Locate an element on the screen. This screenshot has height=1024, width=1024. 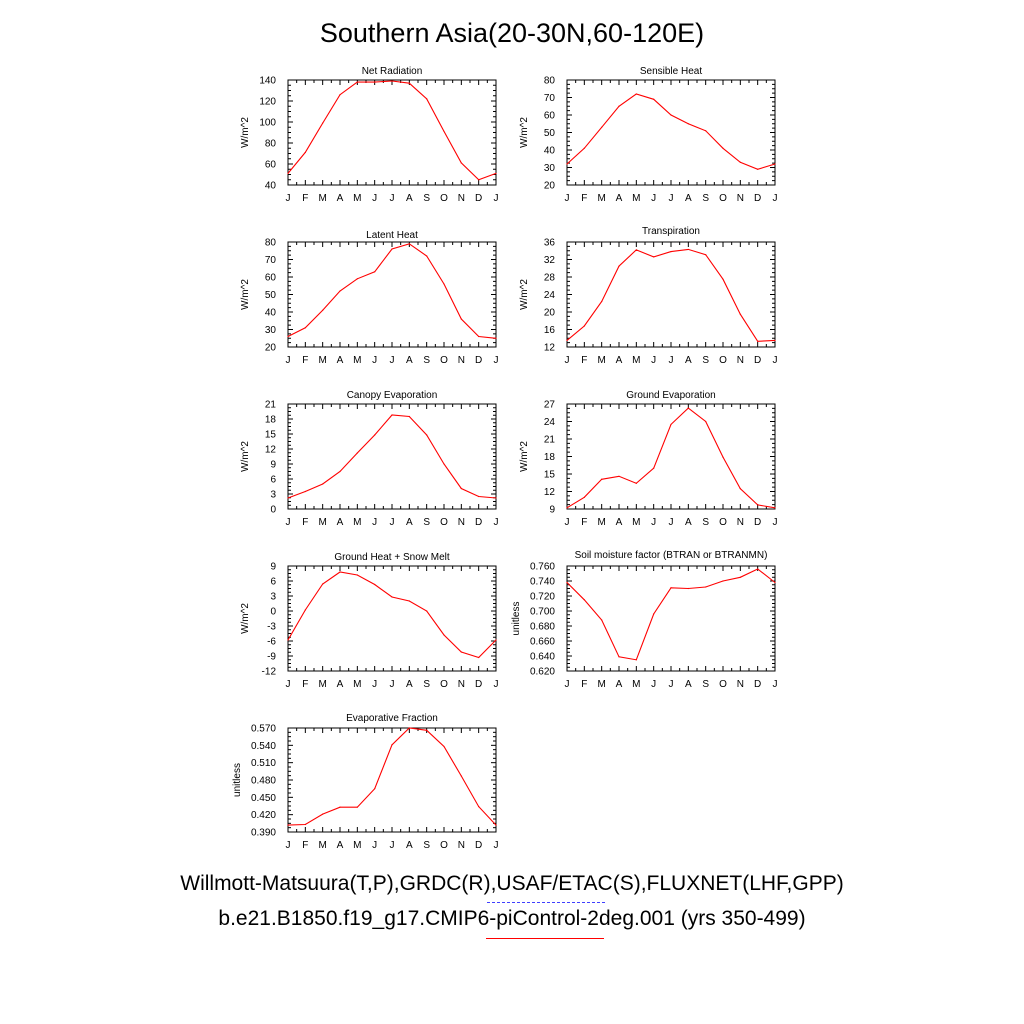
y-tick-label: 21 is located at coordinates (271, 405).